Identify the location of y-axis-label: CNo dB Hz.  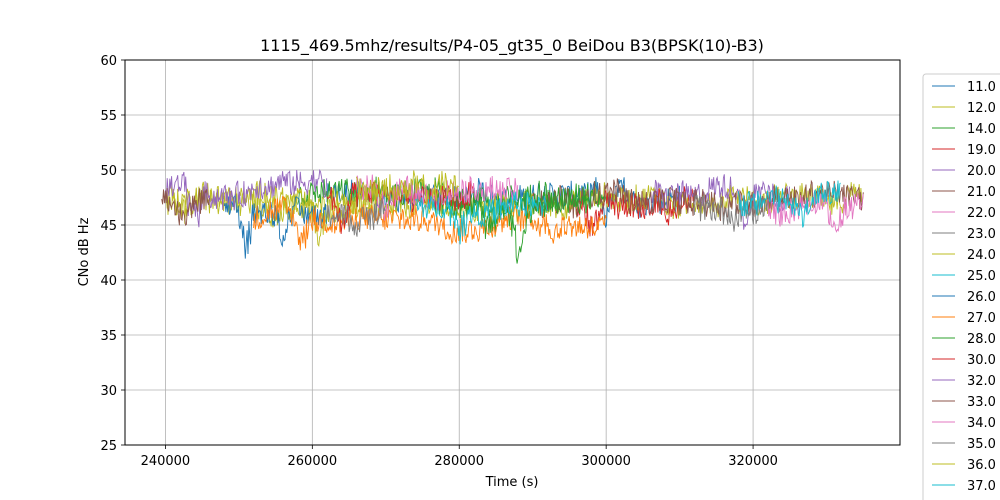
(84, 251).